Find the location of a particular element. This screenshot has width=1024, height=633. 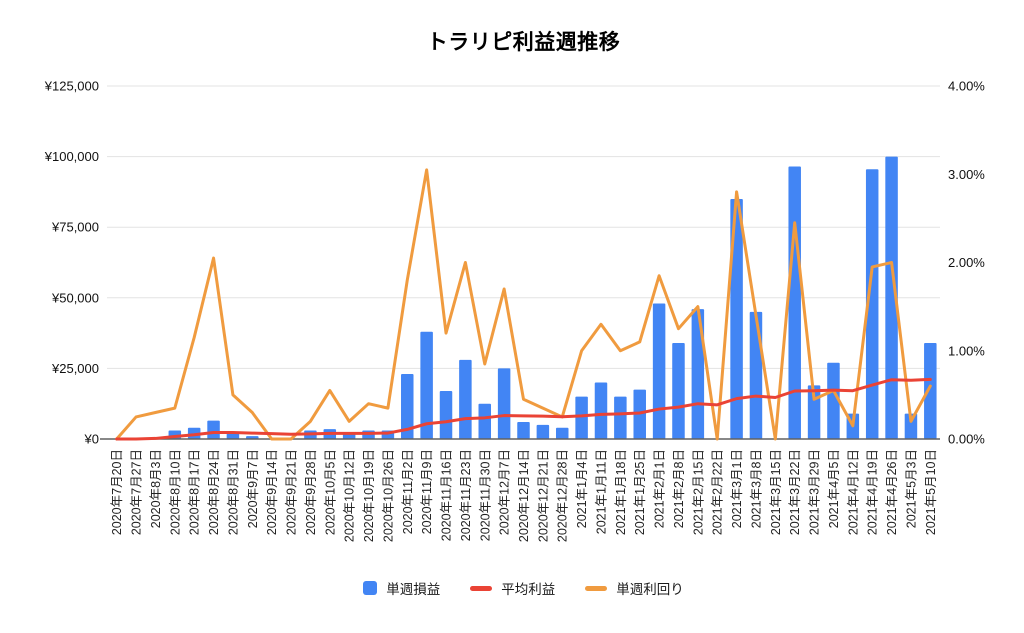

x-axis-label: 2021年5月10日 is located at coordinates (931, 492).